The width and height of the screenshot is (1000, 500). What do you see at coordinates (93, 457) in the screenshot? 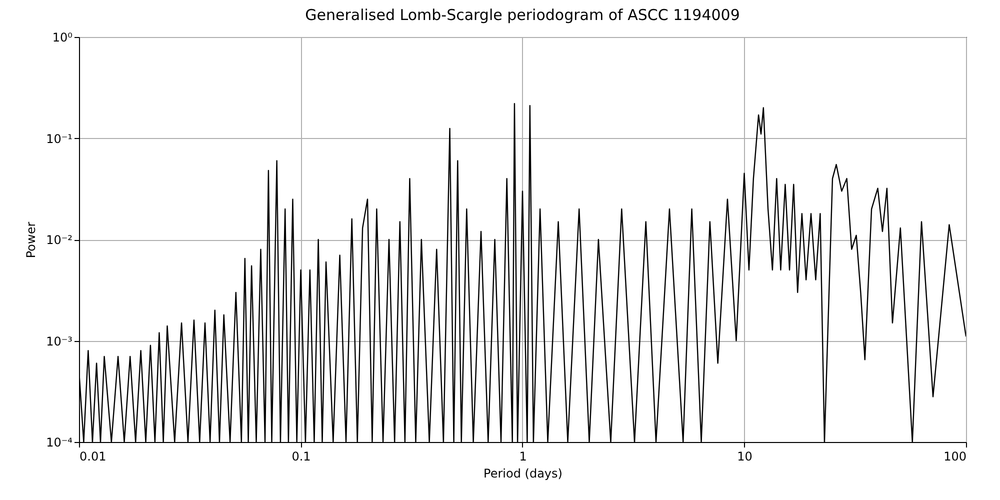
I see `x-tick-label: 0.01` at bounding box center [93, 457].